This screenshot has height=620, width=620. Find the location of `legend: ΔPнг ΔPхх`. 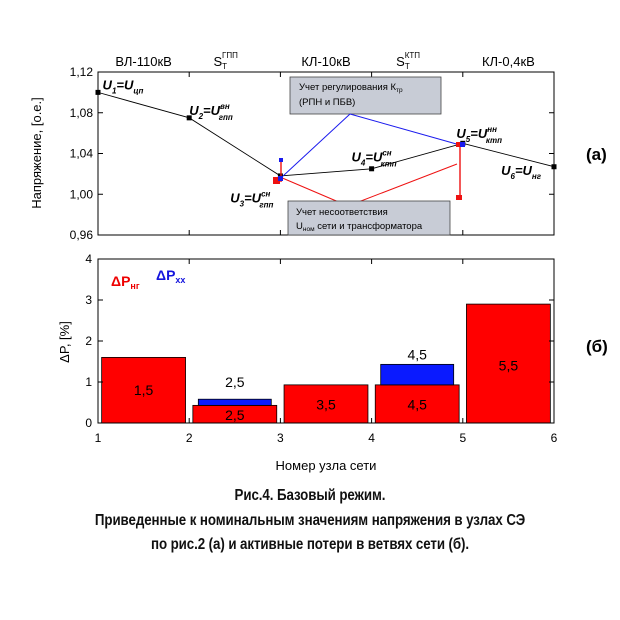

legend: ΔPнг ΔPхх is located at coordinates (148, 279).